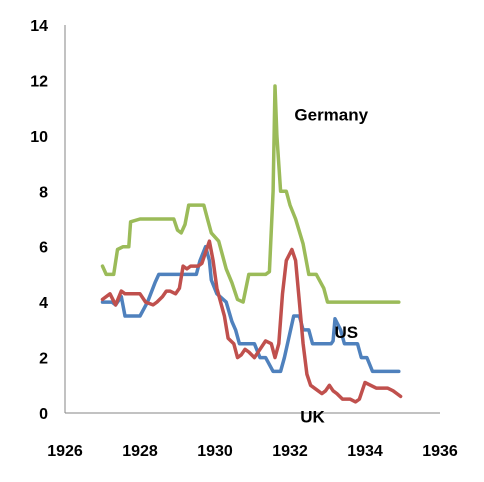  Describe the element at coordinates (43, 359) in the screenshot. I see `y-tick-label: 2` at that location.